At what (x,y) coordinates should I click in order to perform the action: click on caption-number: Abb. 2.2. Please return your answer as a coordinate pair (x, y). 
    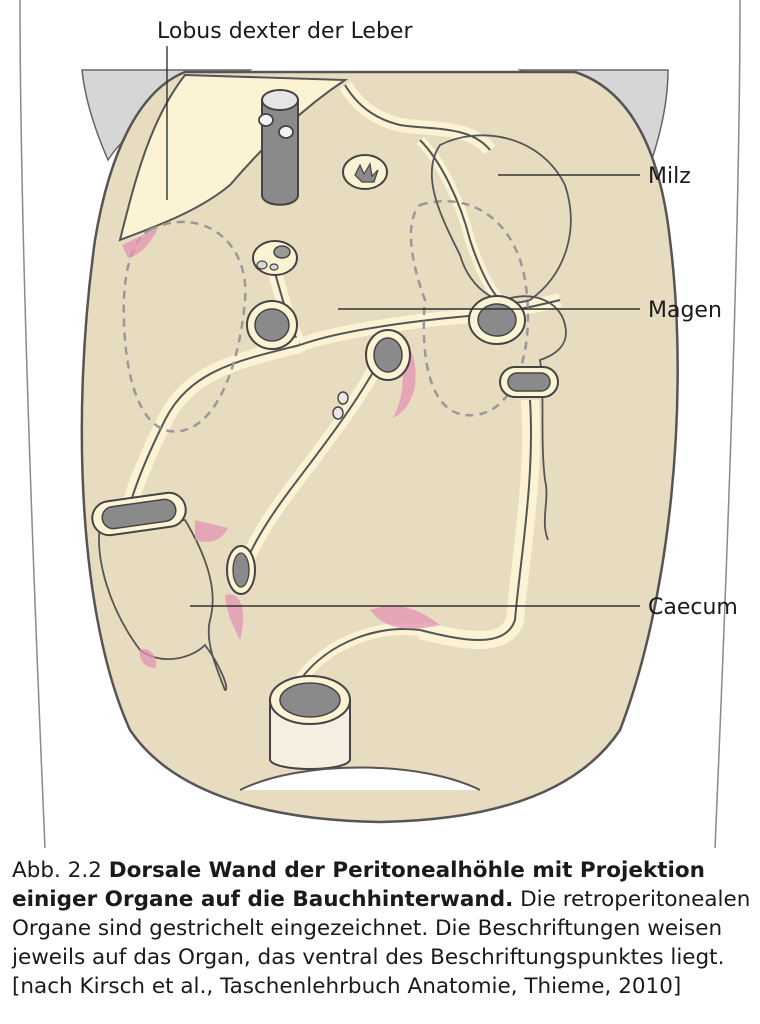
    Looking at the image, I should click on (57, 870).